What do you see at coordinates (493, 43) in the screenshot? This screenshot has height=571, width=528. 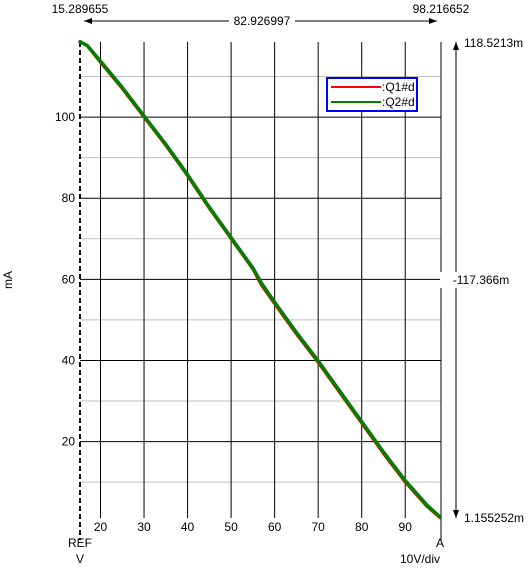 I see `y-cursor-top-value: 118.5213m` at bounding box center [493, 43].